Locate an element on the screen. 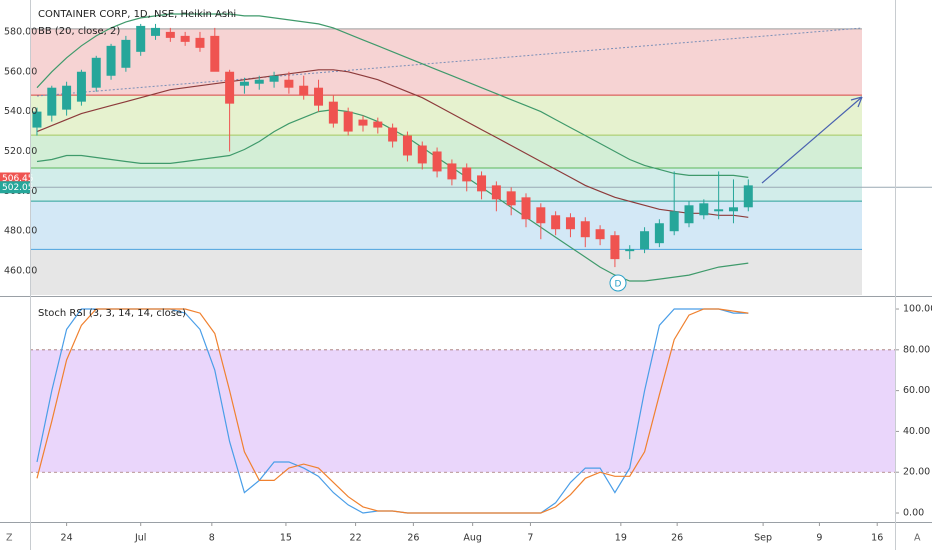 The width and height of the screenshot is (932, 550). y-tick-label: 480.00 is located at coordinates (20, 231).